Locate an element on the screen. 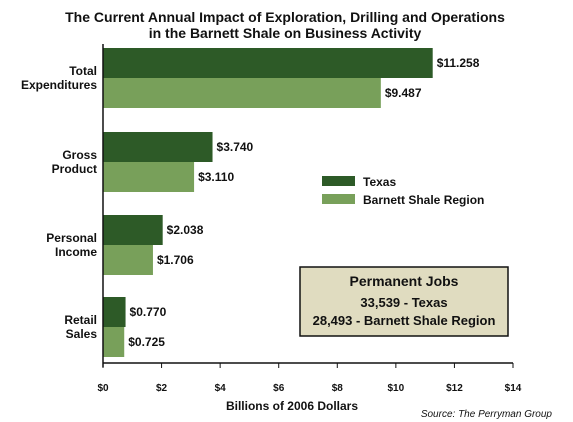 The height and width of the screenshot is (422, 573). legend-swatch-barnett-shale-region is located at coordinates (338, 199).